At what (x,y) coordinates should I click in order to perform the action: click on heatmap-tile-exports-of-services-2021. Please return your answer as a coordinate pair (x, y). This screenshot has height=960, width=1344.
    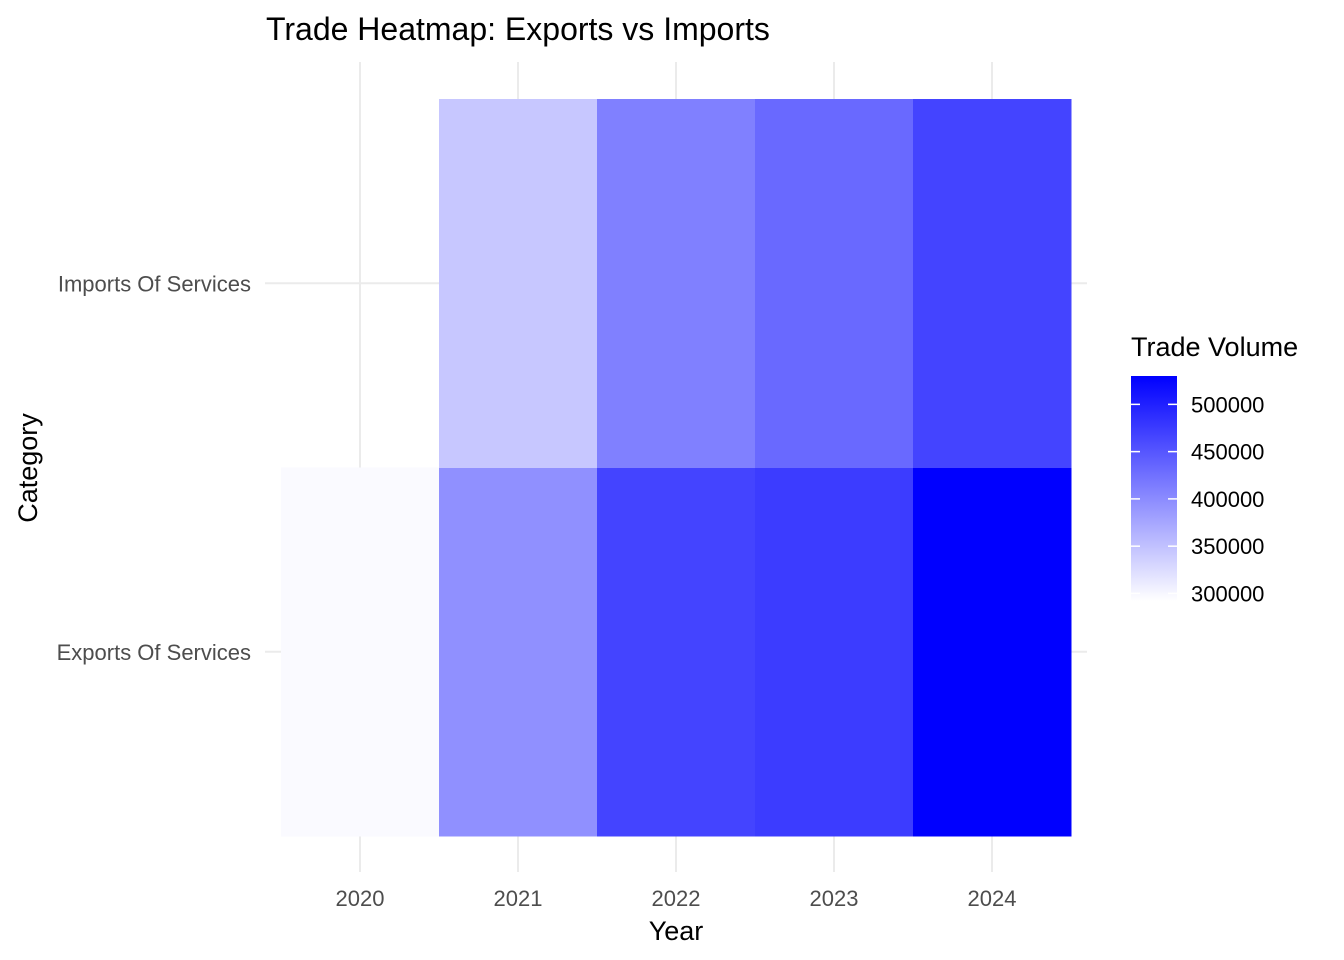
    Looking at the image, I should click on (518, 652).